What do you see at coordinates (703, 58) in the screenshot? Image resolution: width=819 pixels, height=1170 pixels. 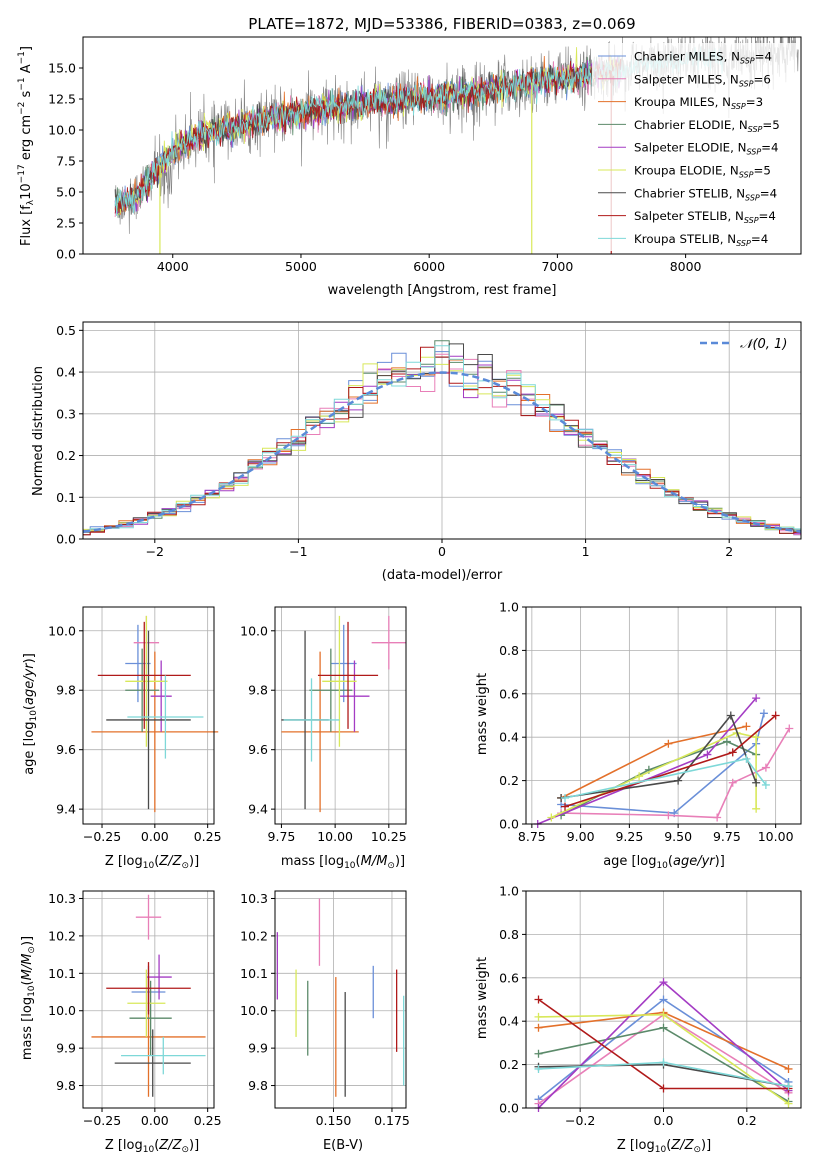 I see `legend-label-chabrier-miles: Chabrier MILES, NSSP=4` at bounding box center [703, 58].